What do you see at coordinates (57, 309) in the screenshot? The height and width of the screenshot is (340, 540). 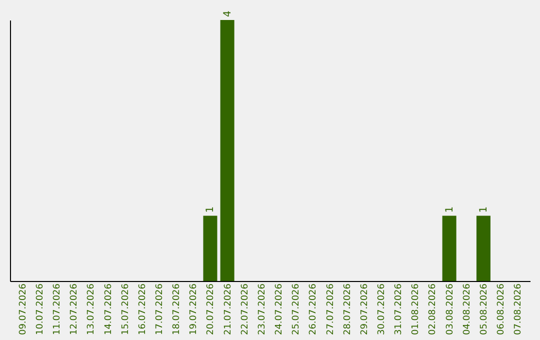 I see `x-tick-label: 11.07.2026` at bounding box center [57, 309].